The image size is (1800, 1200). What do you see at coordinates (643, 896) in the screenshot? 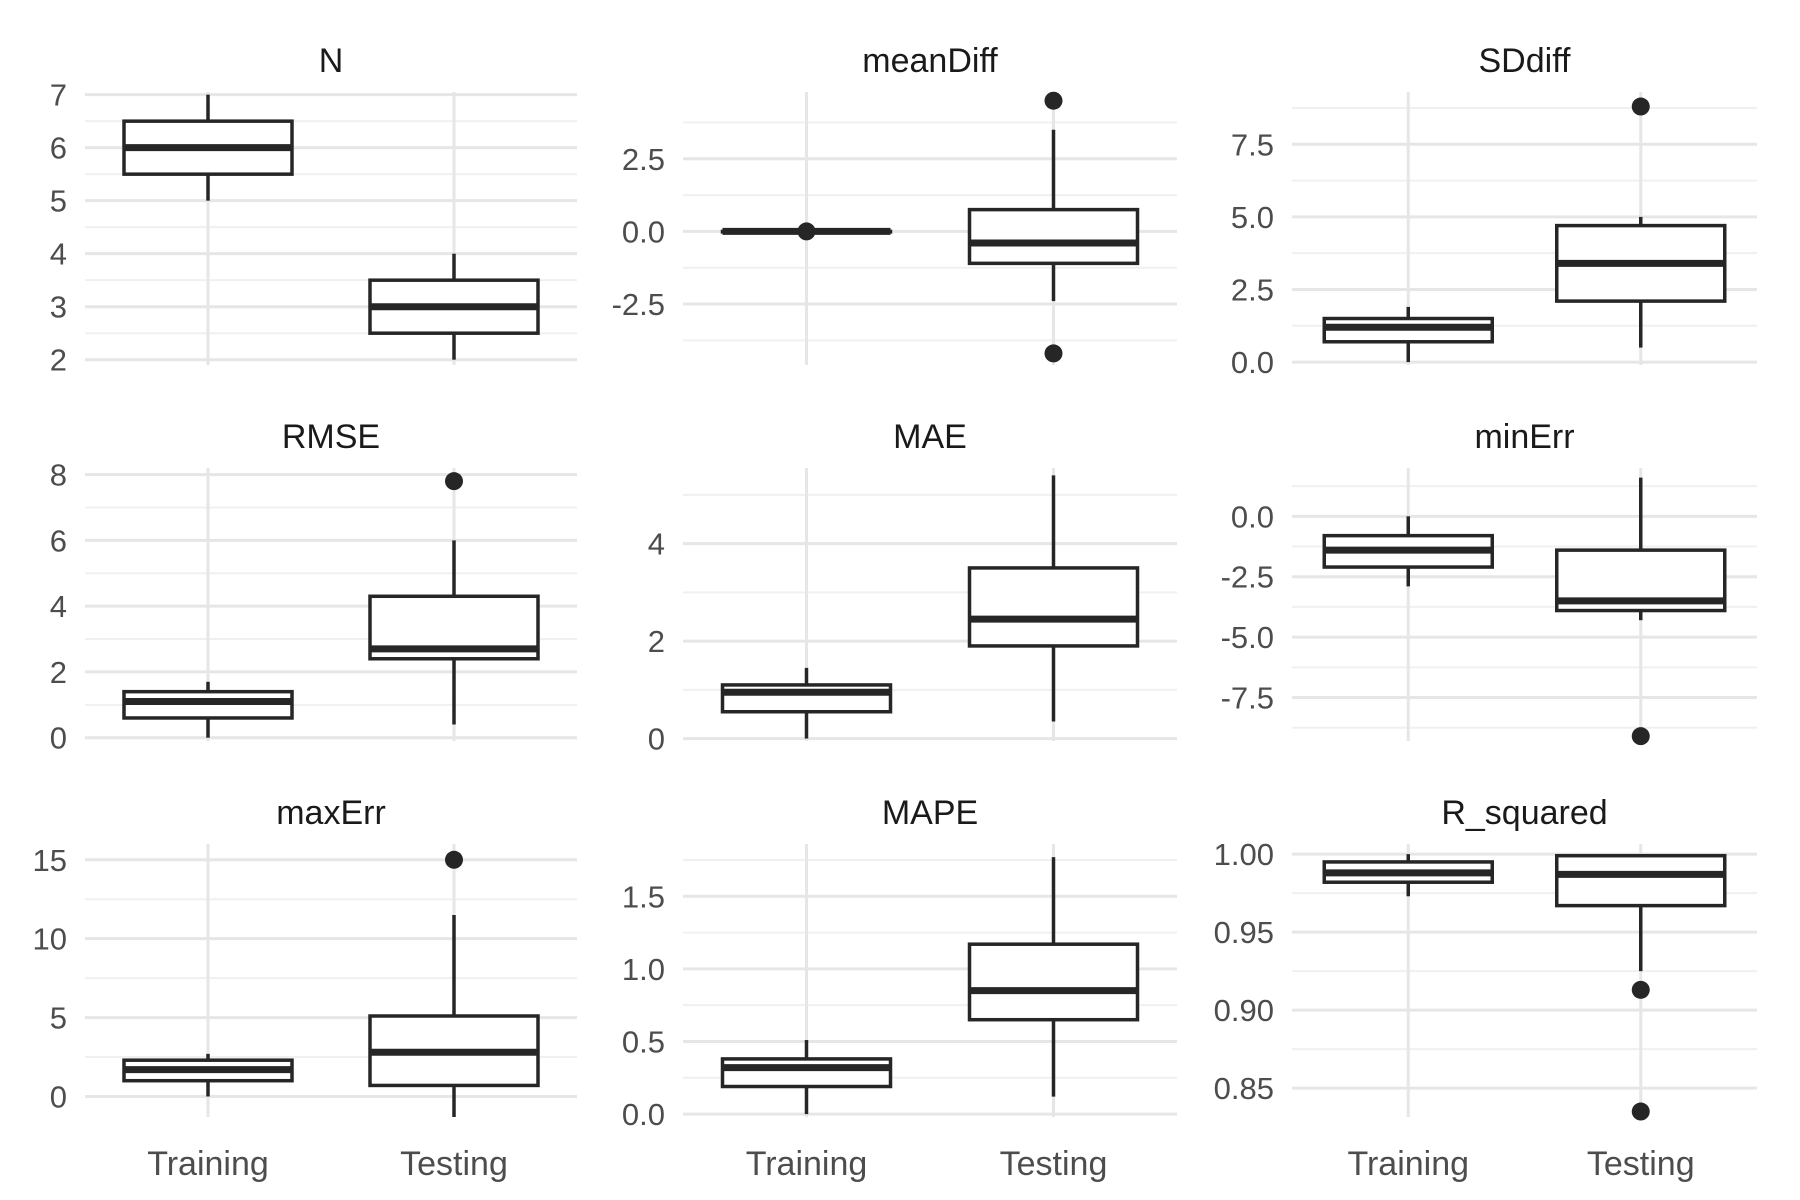
I see `y-tick-label: 1.5` at bounding box center [643, 896].